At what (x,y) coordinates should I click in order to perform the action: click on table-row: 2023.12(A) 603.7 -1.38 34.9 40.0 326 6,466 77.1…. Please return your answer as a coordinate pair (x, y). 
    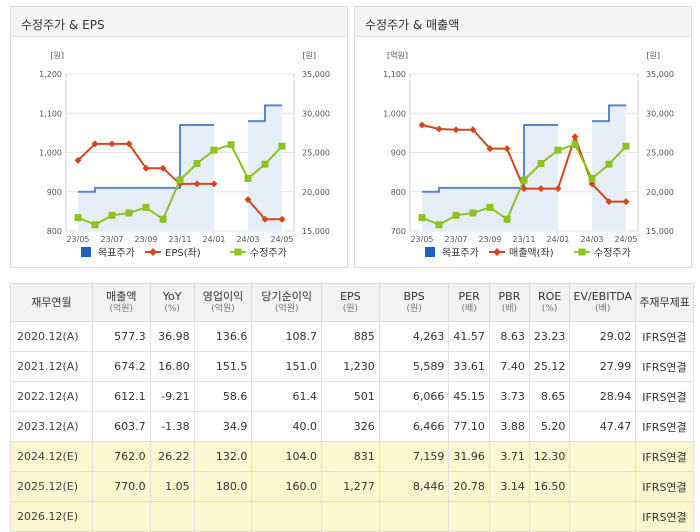
    Looking at the image, I should click on (352, 426).